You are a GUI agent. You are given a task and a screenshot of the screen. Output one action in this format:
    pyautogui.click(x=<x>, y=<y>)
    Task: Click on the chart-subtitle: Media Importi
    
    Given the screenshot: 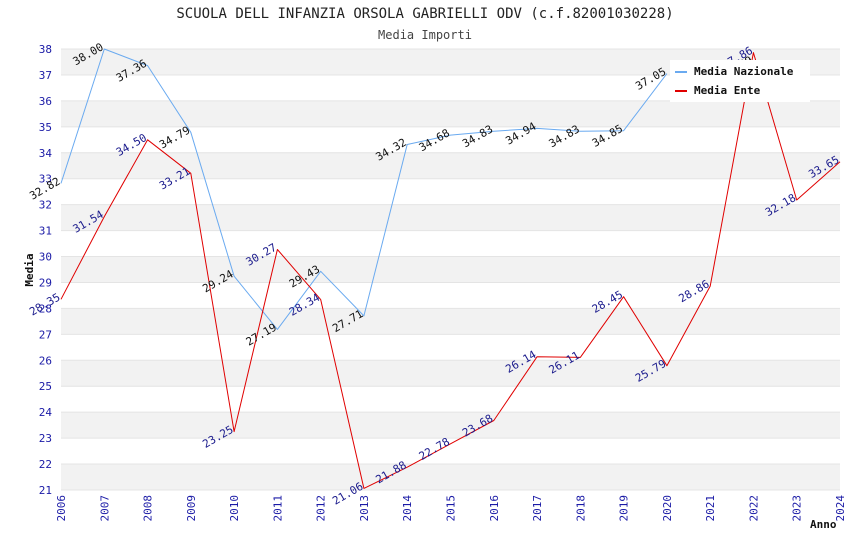 What is the action you would take?
    pyautogui.click(x=425, y=35)
    